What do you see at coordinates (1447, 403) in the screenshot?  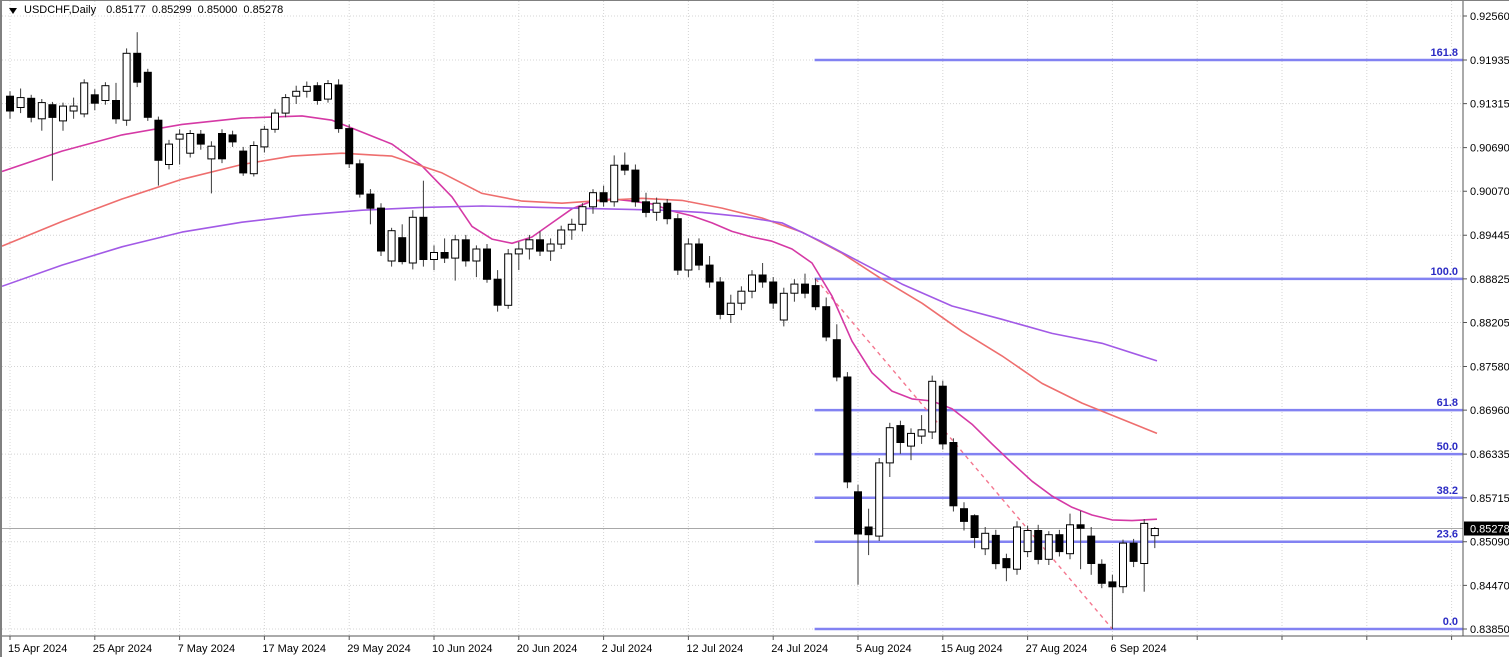 I see `fib-level-label: 61.8` at bounding box center [1447, 403].